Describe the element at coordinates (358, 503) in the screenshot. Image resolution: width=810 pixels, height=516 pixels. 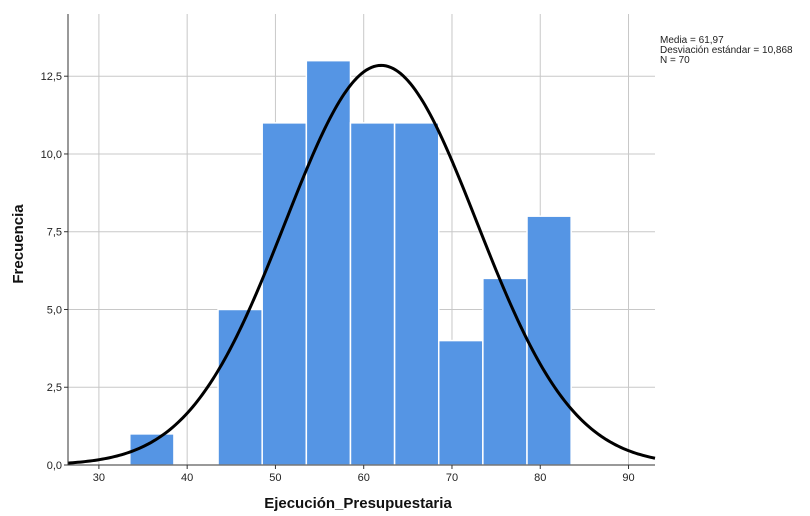
I see `x-axis-title: Ejecución_Presupuestaria` at that location.